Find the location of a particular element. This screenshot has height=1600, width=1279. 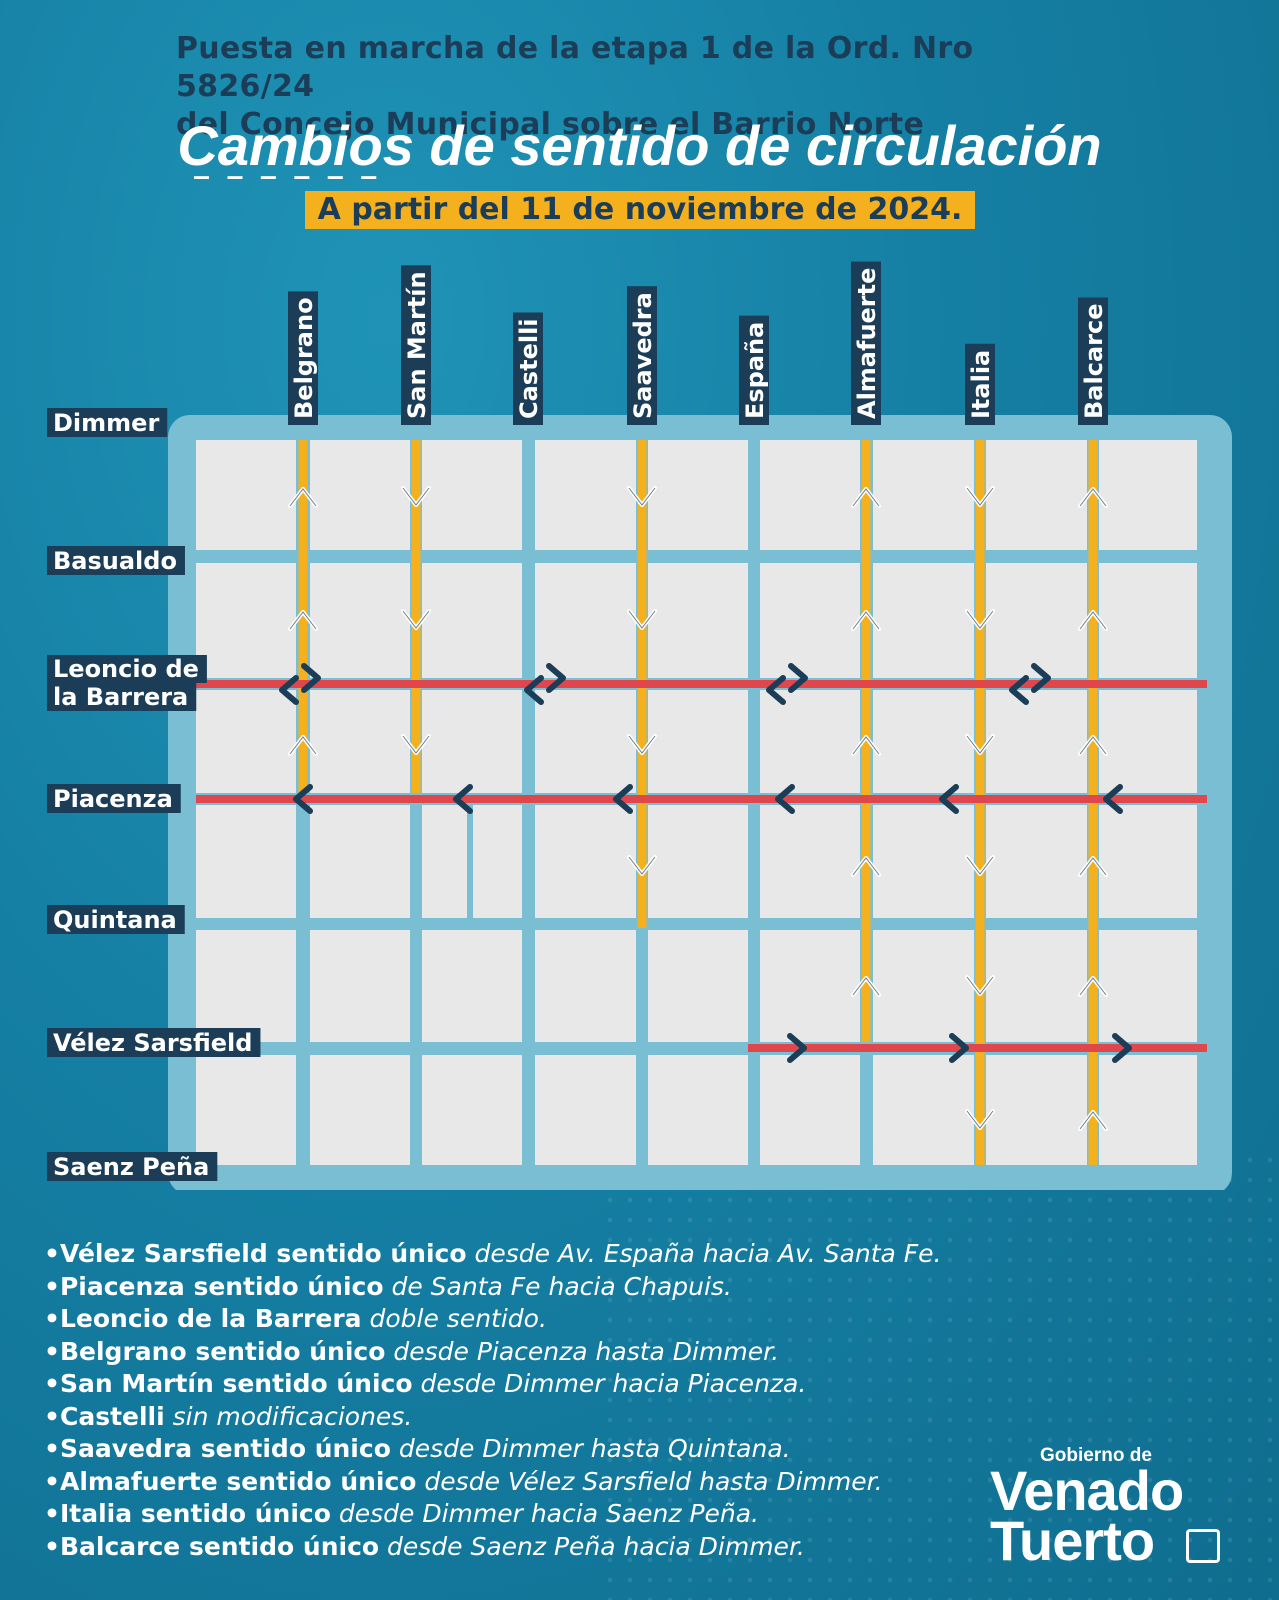

note-detail: desde Dimmer hasta Quintana. is located at coordinates (590, 1448).